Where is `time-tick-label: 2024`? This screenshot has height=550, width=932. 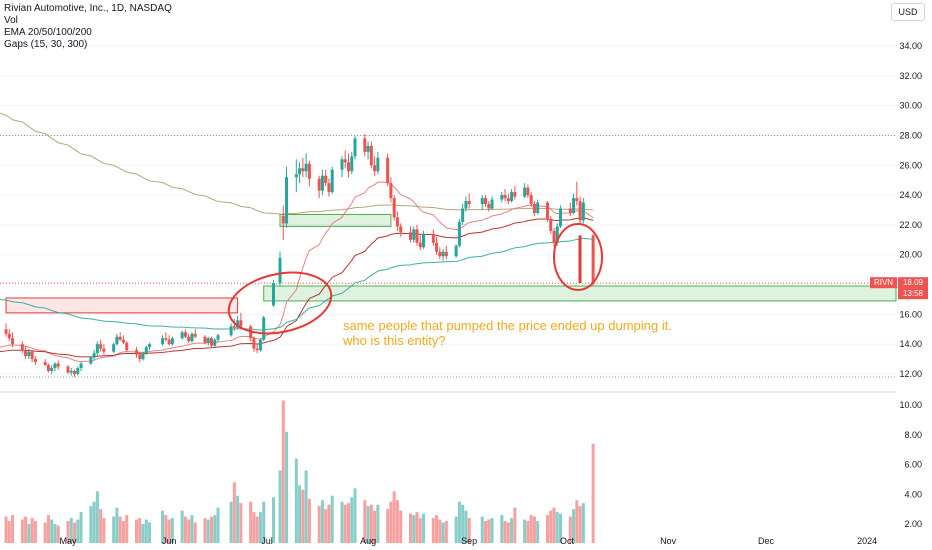 time-tick-label: 2024 is located at coordinates (867, 541).